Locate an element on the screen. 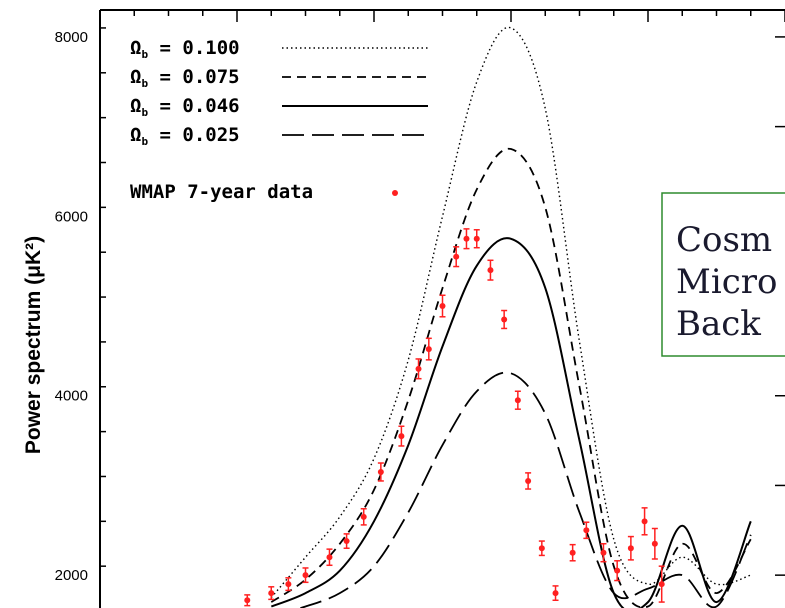 The width and height of the screenshot is (785, 608). callout-frame is located at coordinates (723, 274).